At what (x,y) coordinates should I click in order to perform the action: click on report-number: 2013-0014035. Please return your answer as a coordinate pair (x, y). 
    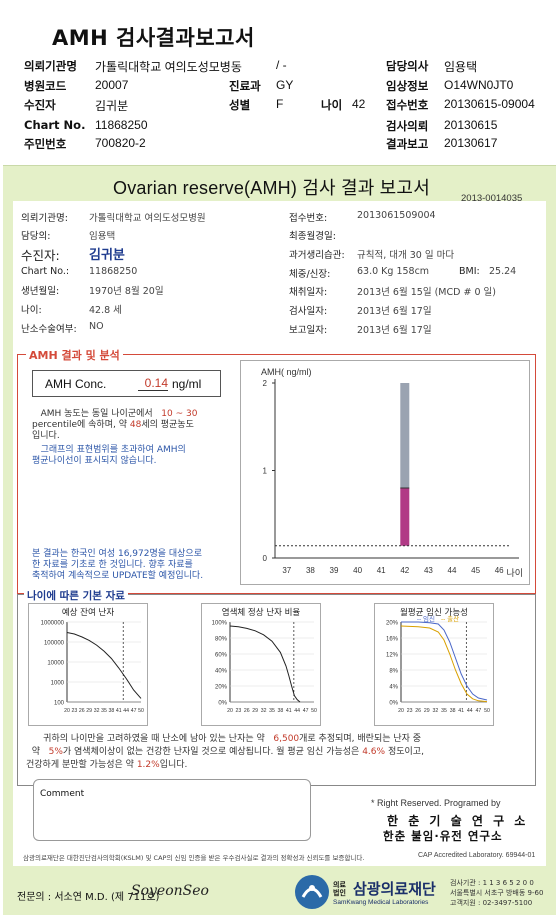
    Looking at the image, I should click on (492, 198).